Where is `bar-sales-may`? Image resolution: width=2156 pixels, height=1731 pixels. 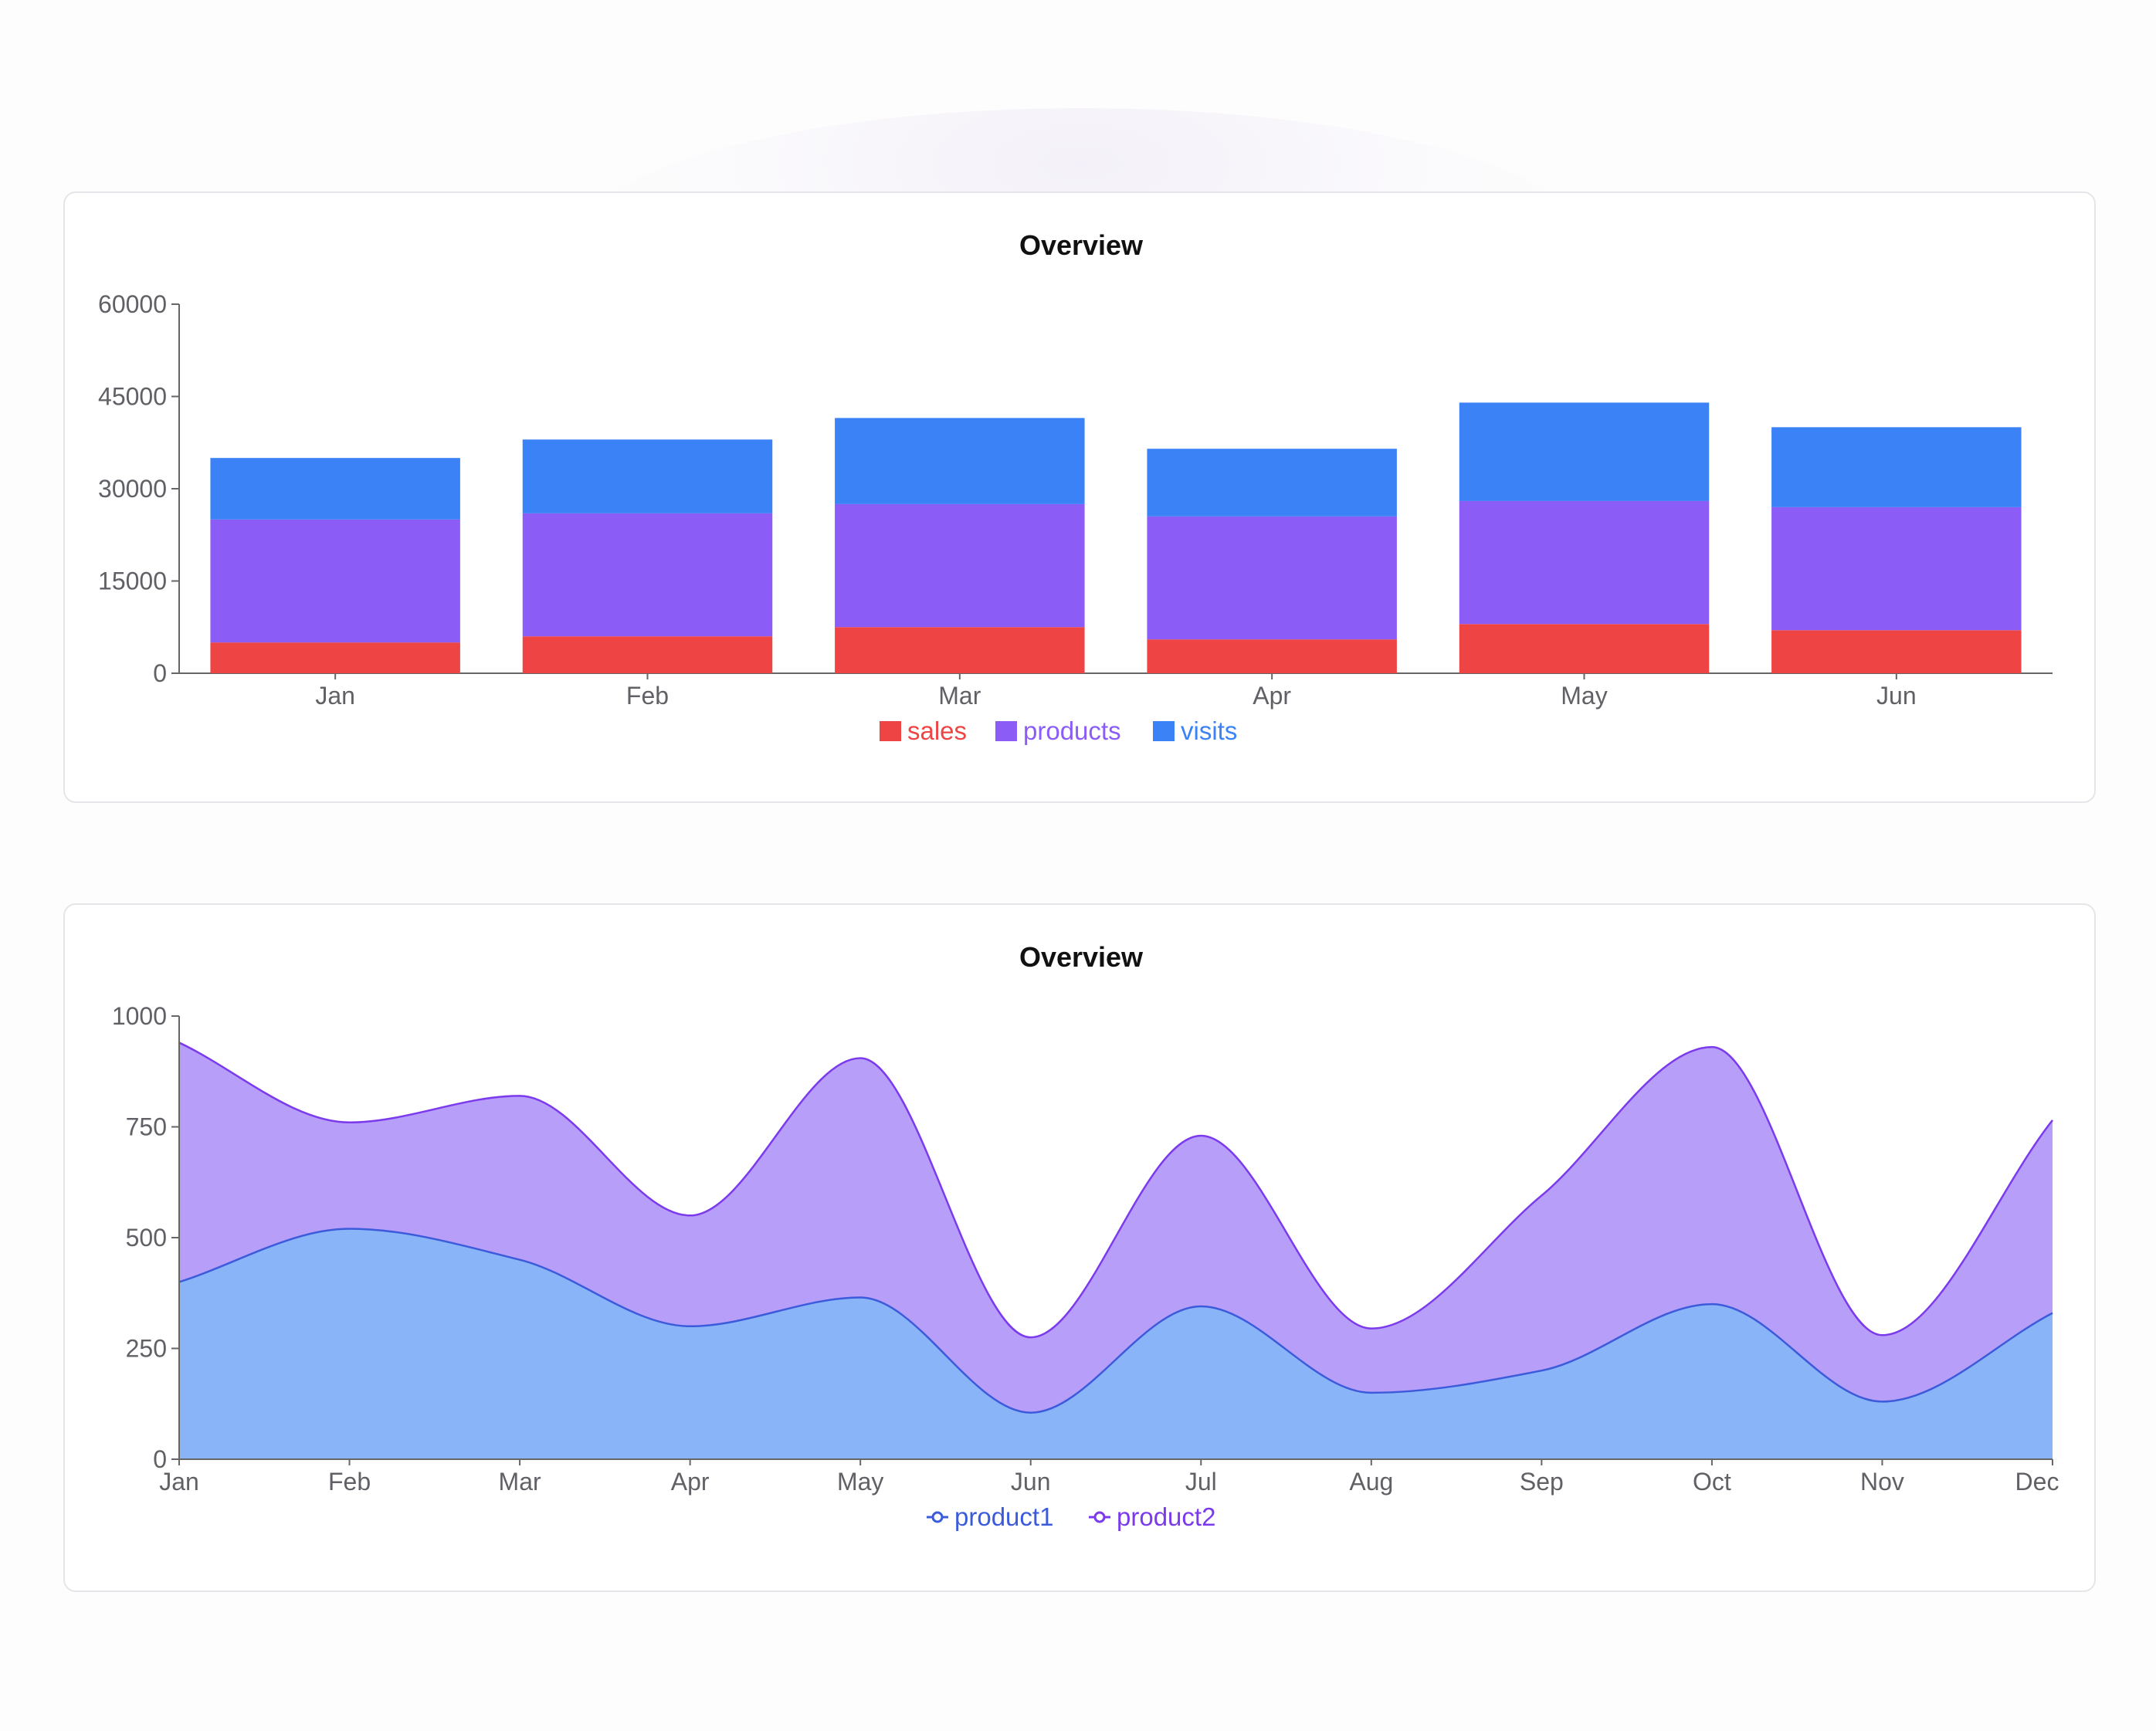 bar-sales-may is located at coordinates (1584, 648).